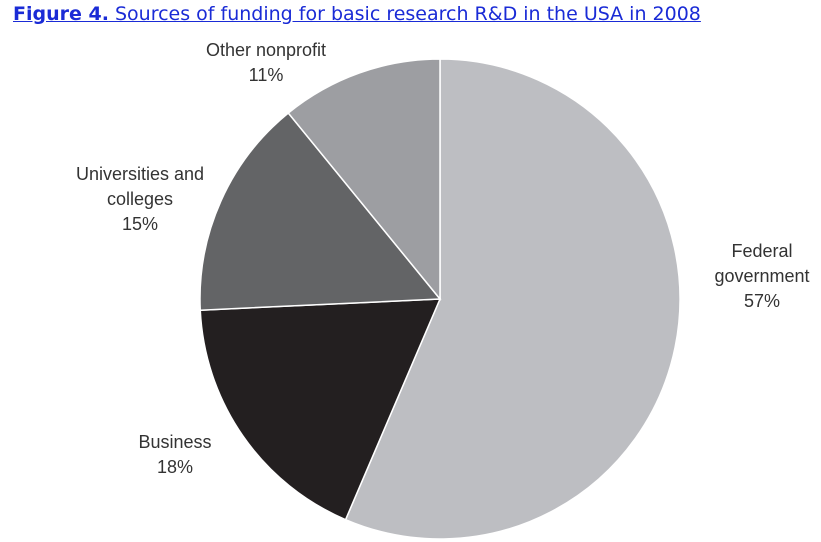 The image size is (821, 542). Describe the element at coordinates (140, 174) in the screenshot. I see `slice-name-label: Universities and` at that location.